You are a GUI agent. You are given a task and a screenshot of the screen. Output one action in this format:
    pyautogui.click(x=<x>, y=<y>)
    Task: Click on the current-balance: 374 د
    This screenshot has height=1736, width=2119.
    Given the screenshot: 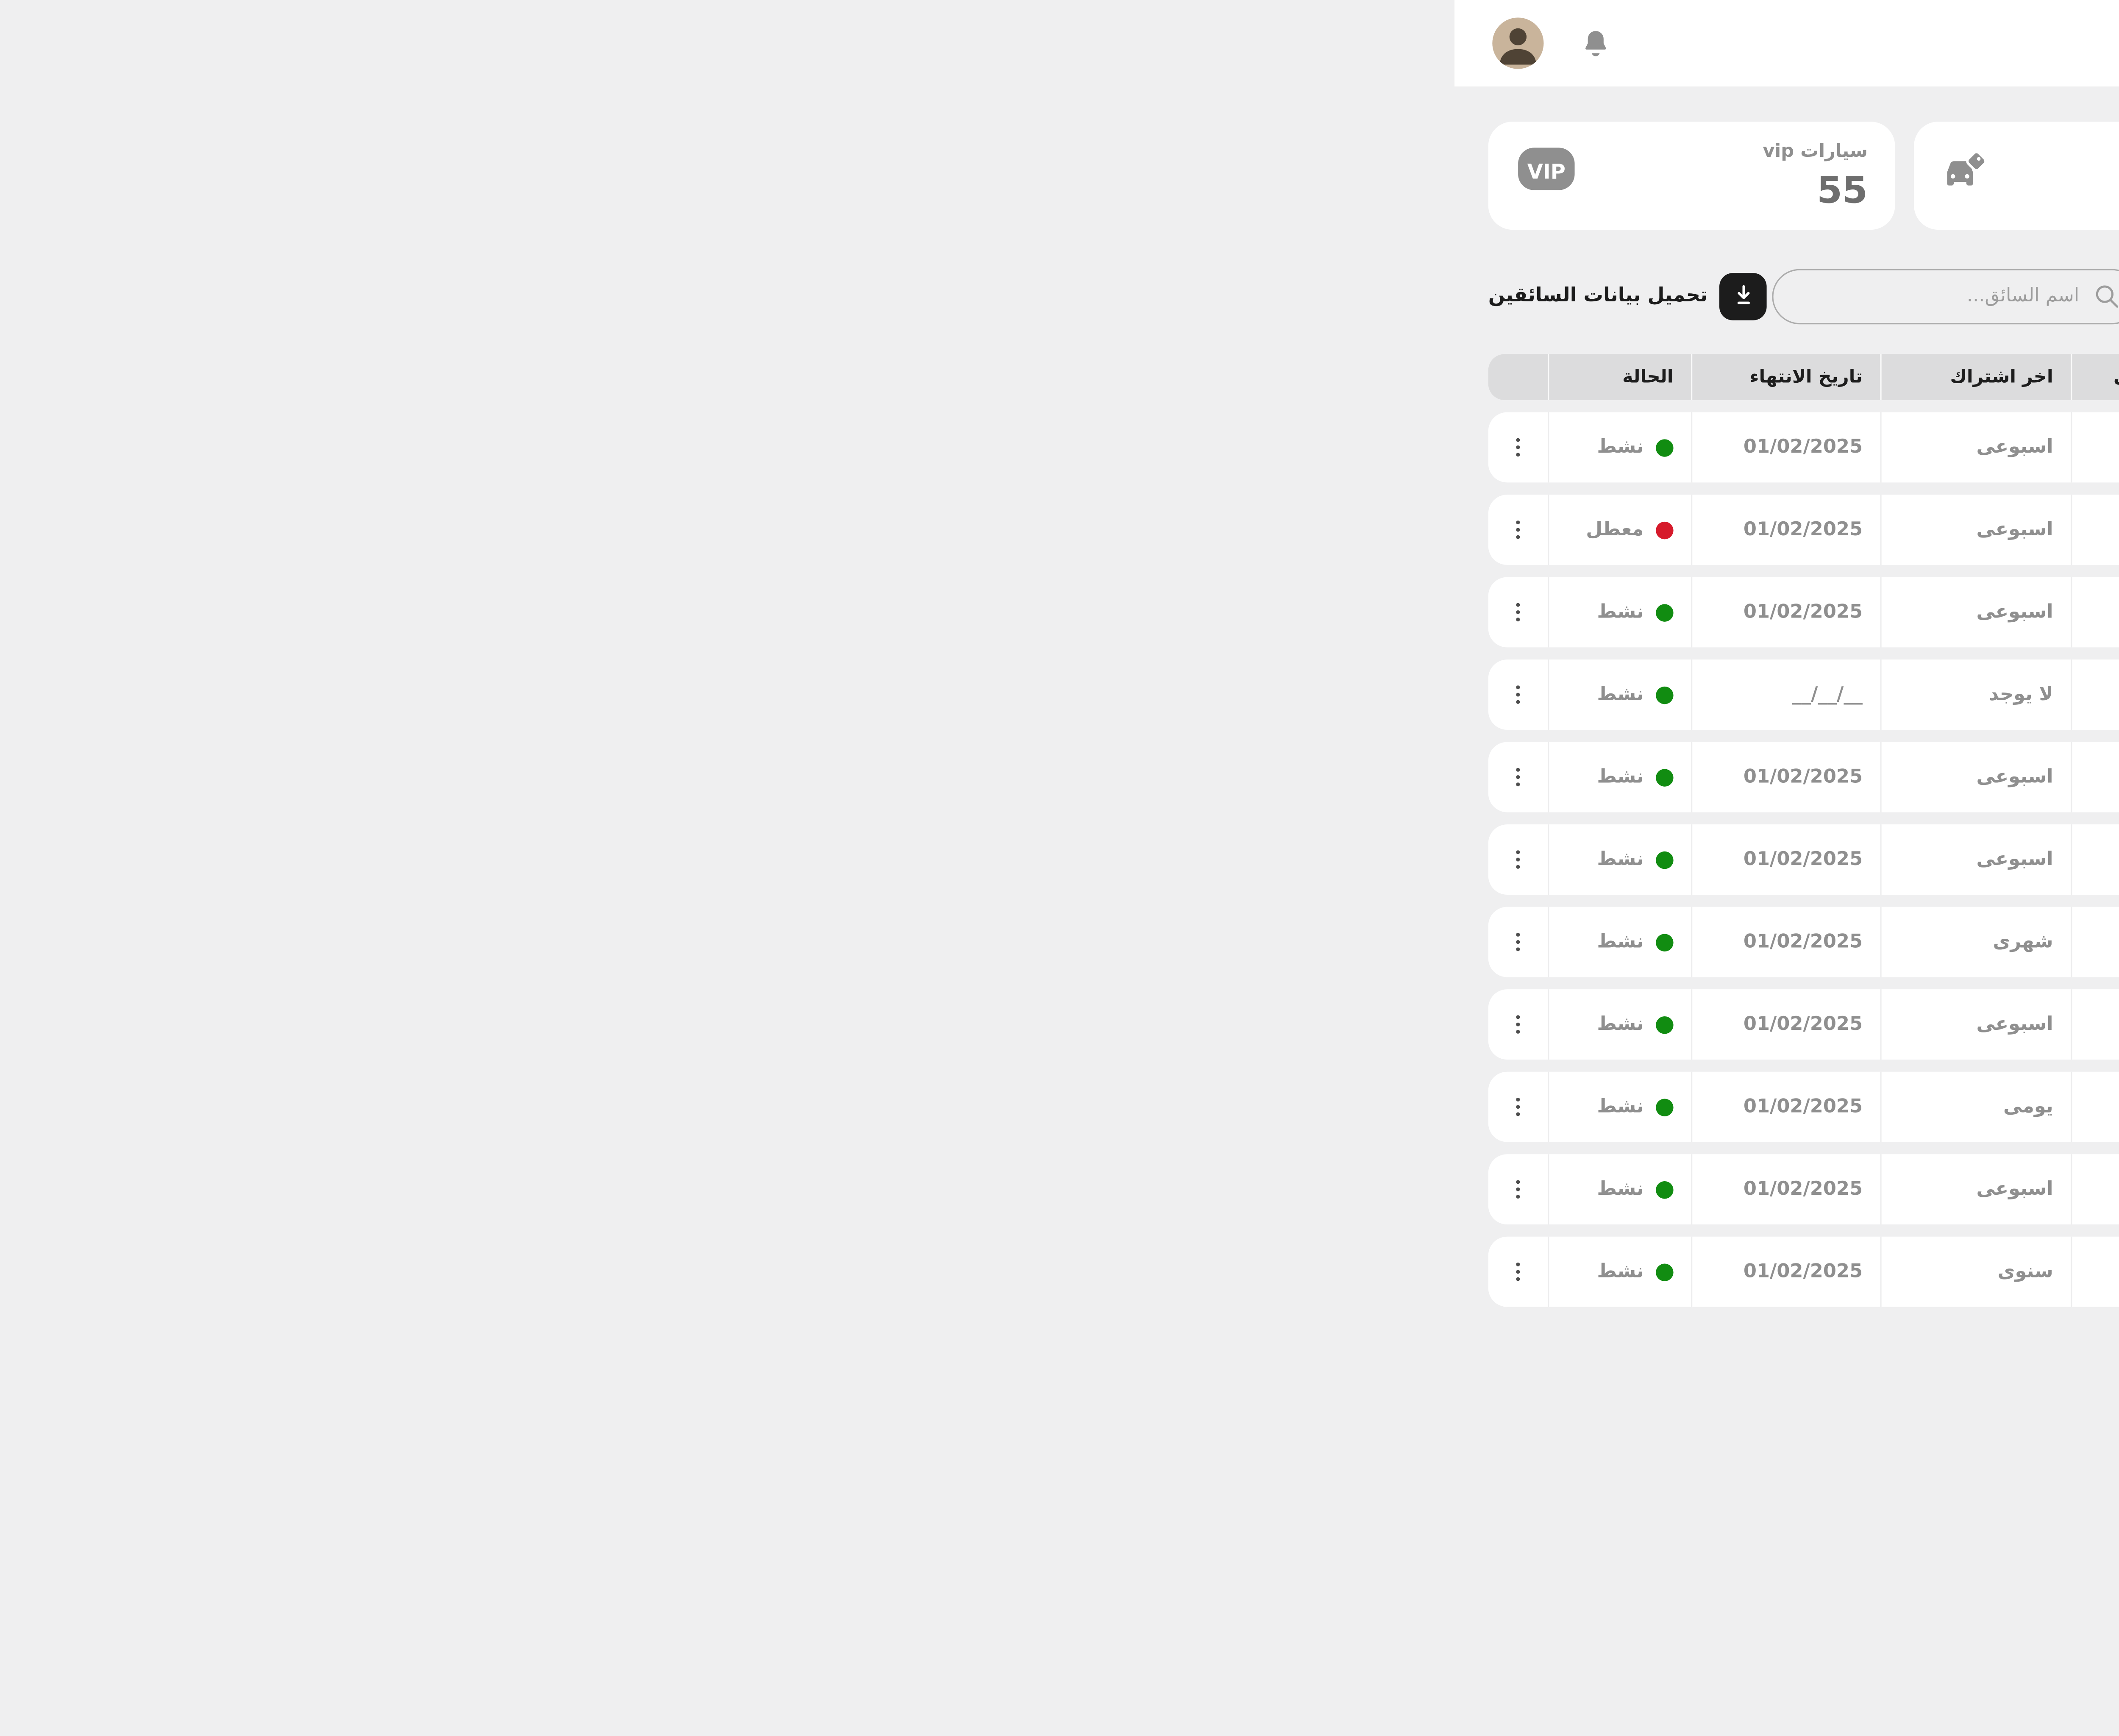 What is the action you would take?
    pyautogui.click(x=2096, y=777)
    